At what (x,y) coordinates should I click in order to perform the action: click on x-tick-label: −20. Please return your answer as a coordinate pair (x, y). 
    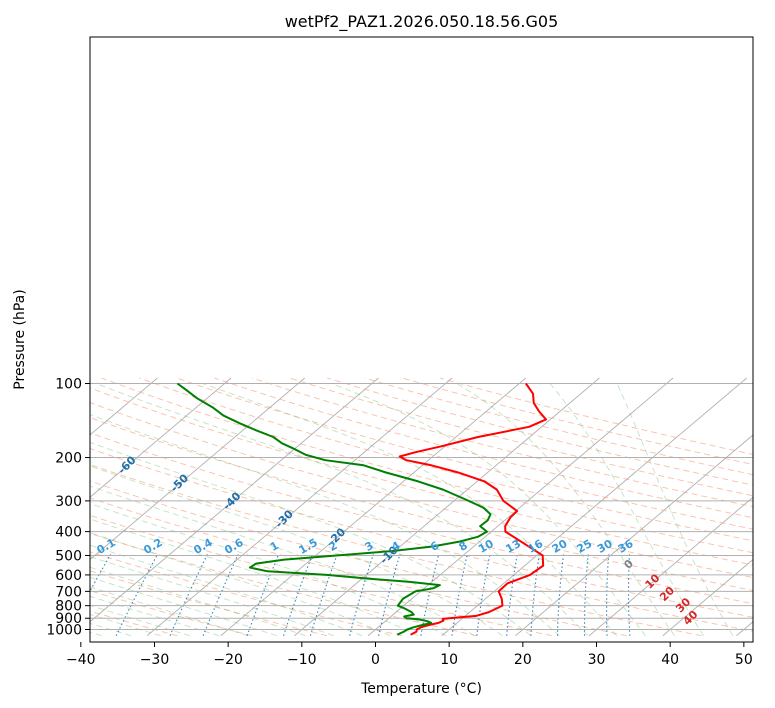
    Looking at the image, I should click on (228, 660).